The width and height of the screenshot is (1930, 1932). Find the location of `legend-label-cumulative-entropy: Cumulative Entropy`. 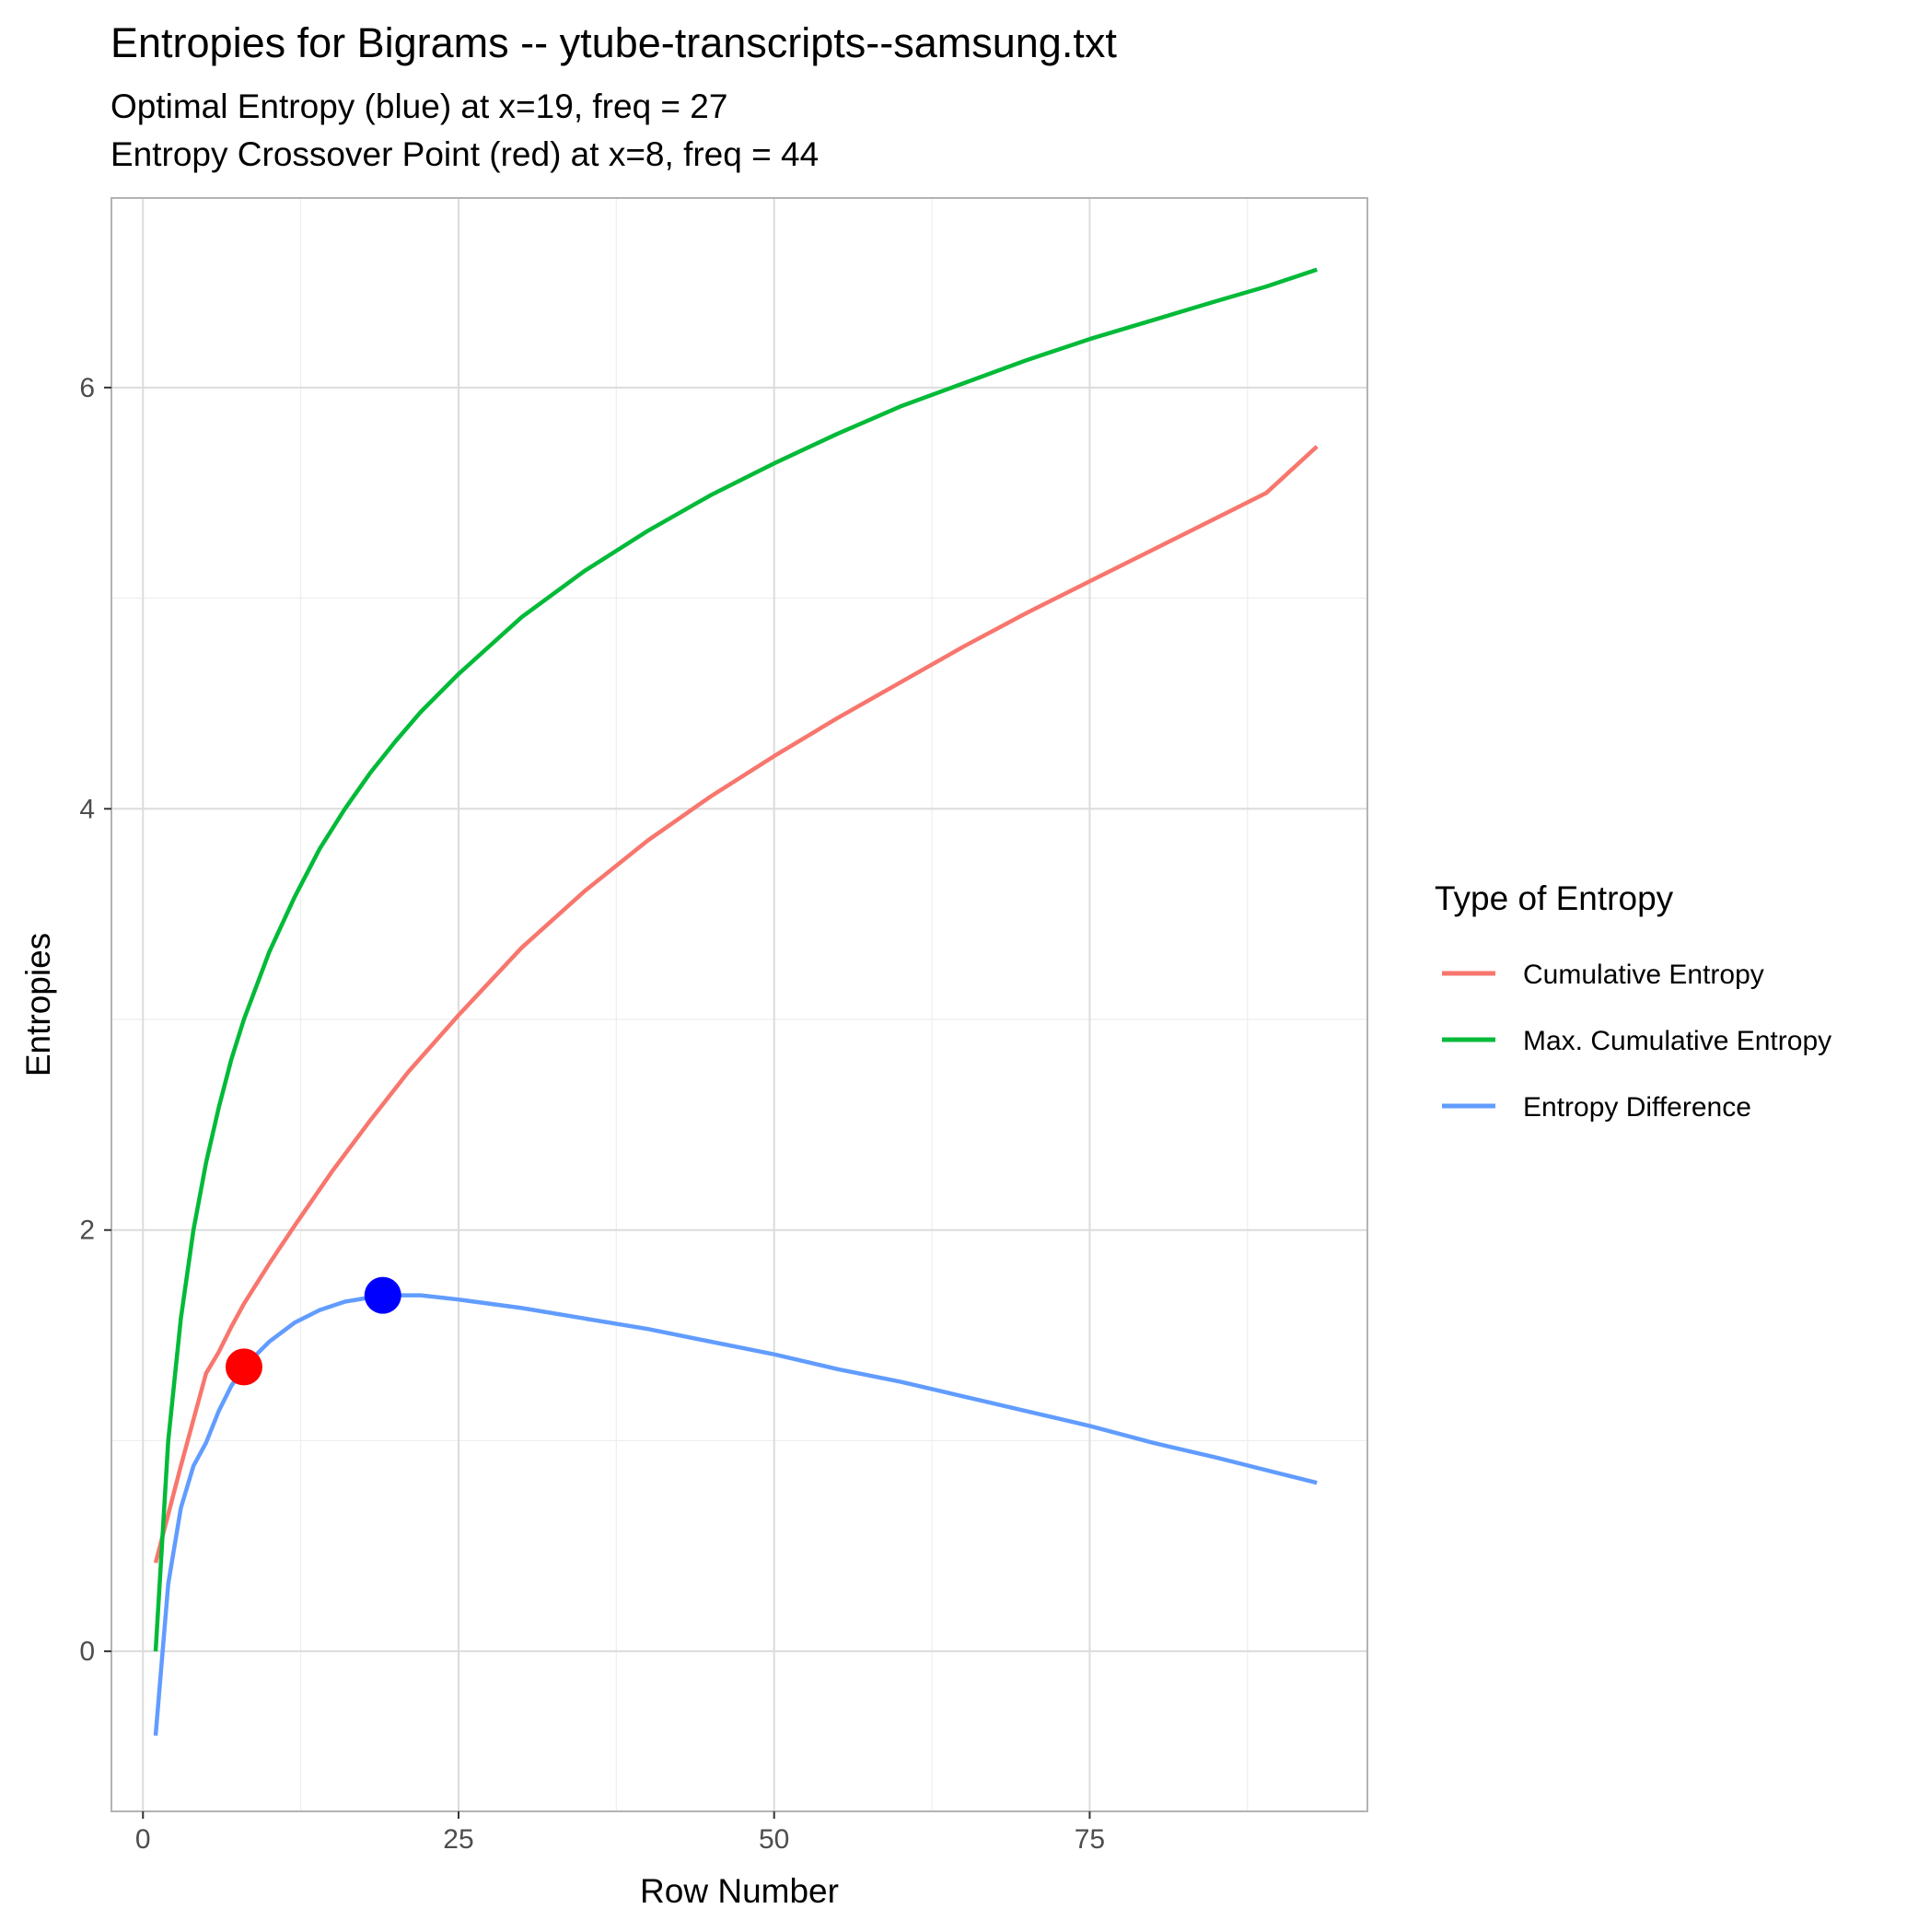

legend-label-cumulative-entropy: Cumulative Entropy is located at coordinates (1643, 975).